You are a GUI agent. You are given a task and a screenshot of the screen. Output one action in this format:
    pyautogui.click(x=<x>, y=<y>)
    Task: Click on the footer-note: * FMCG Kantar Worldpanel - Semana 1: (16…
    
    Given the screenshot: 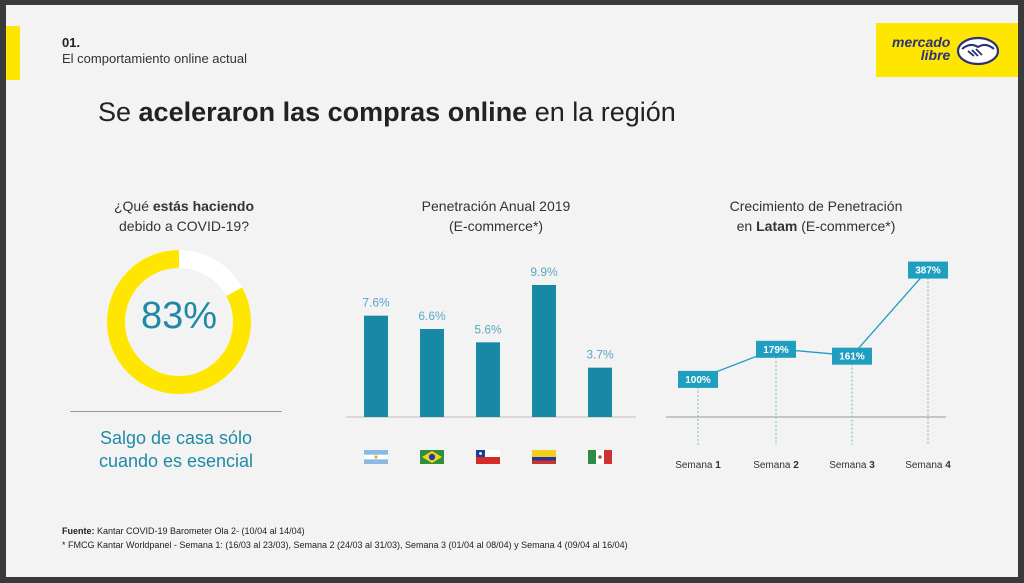 What is the action you would take?
    pyautogui.click(x=345, y=545)
    